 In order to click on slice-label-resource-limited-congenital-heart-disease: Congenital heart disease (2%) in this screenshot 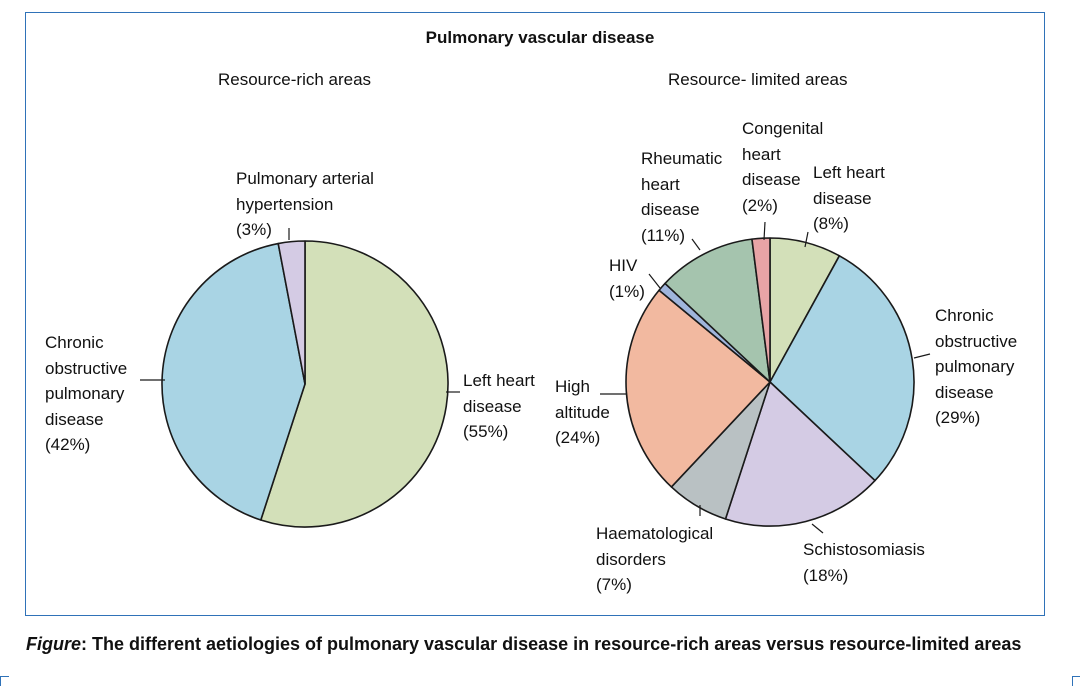, I will do `click(783, 167)`.